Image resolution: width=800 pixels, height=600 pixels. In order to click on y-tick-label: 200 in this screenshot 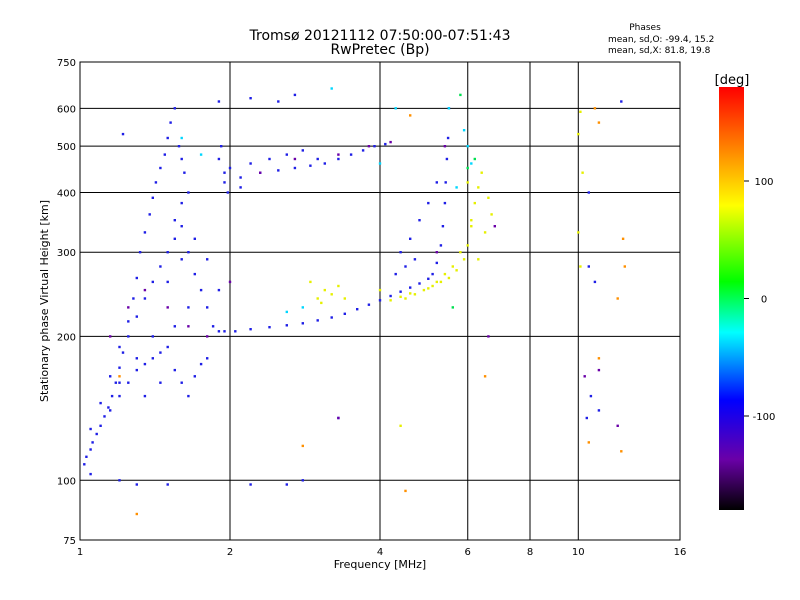, I will do `click(66, 337)`.